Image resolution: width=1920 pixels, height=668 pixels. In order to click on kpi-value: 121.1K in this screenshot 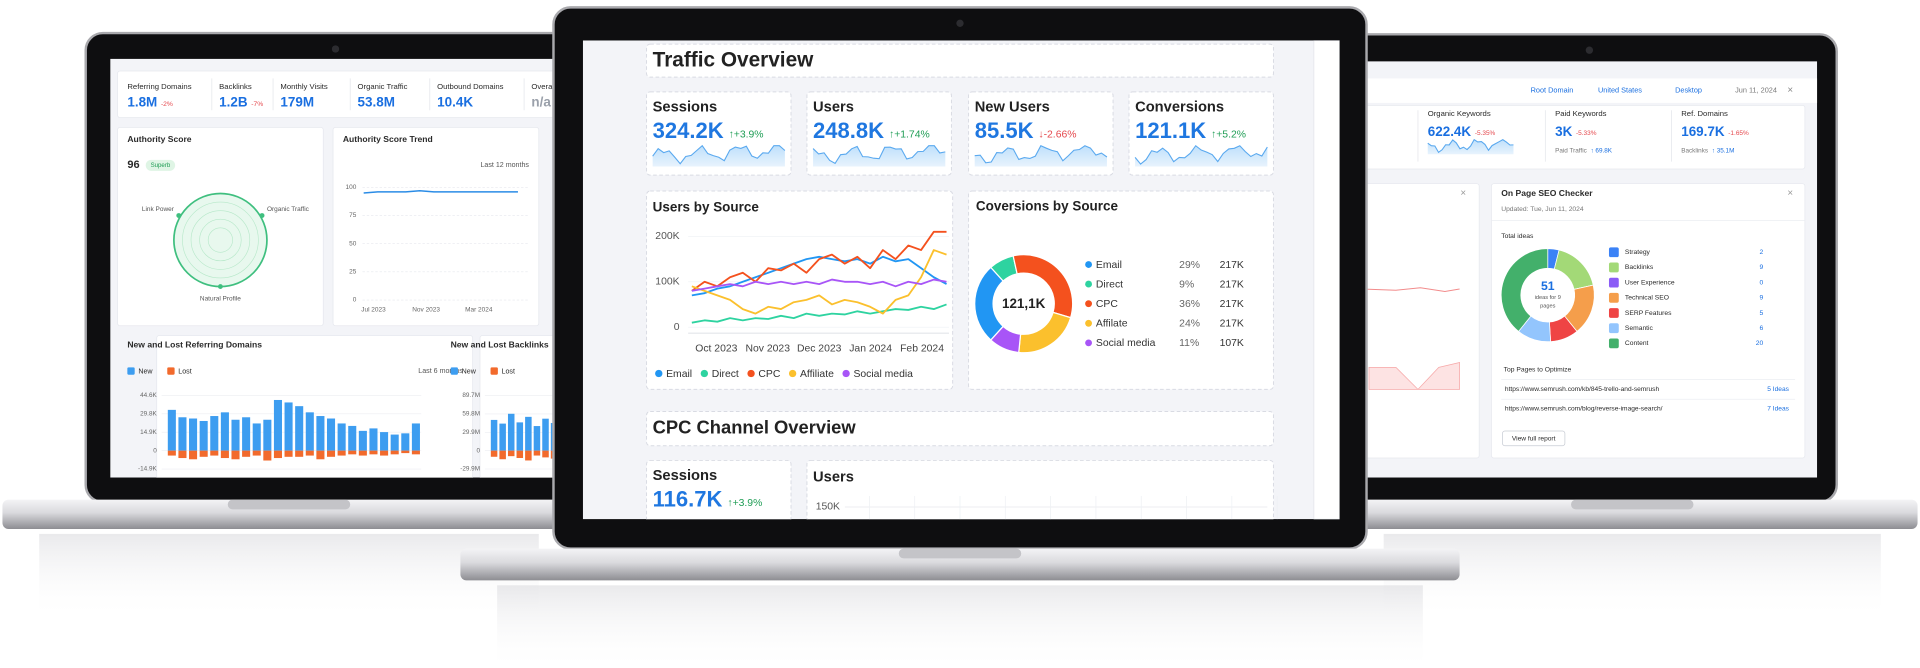, I will do `click(1170, 130)`.